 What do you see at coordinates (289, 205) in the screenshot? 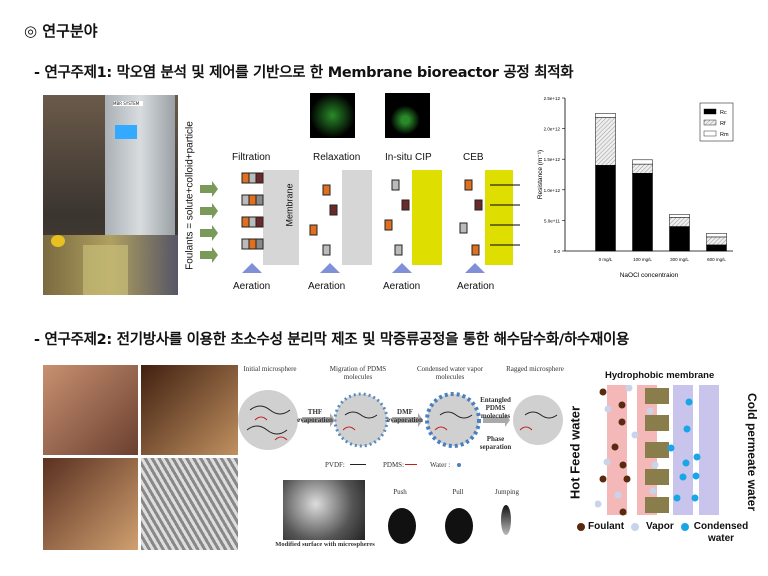
I see `membrane-label: Membrane` at bounding box center [289, 205].